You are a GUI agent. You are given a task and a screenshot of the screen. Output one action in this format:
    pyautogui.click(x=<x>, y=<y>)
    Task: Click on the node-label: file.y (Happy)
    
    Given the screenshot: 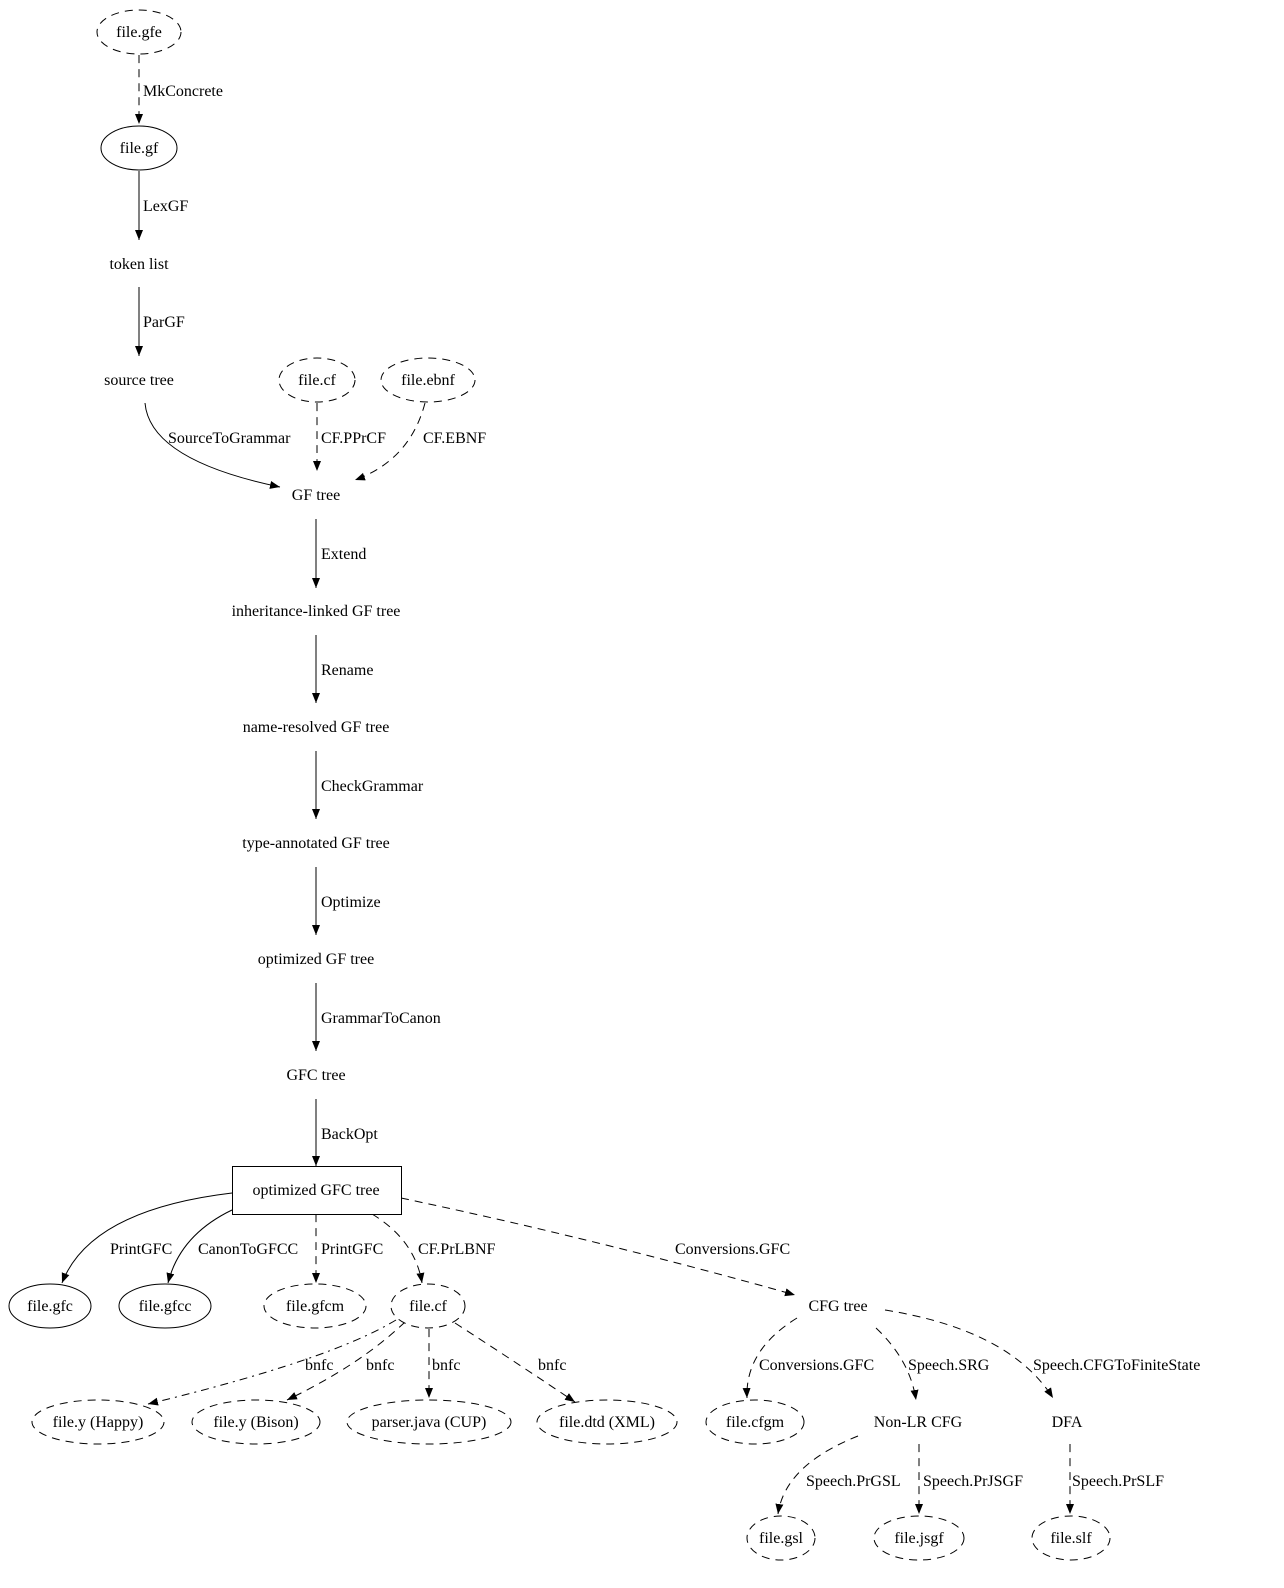 What is the action you would take?
    pyautogui.click(x=98, y=1422)
    